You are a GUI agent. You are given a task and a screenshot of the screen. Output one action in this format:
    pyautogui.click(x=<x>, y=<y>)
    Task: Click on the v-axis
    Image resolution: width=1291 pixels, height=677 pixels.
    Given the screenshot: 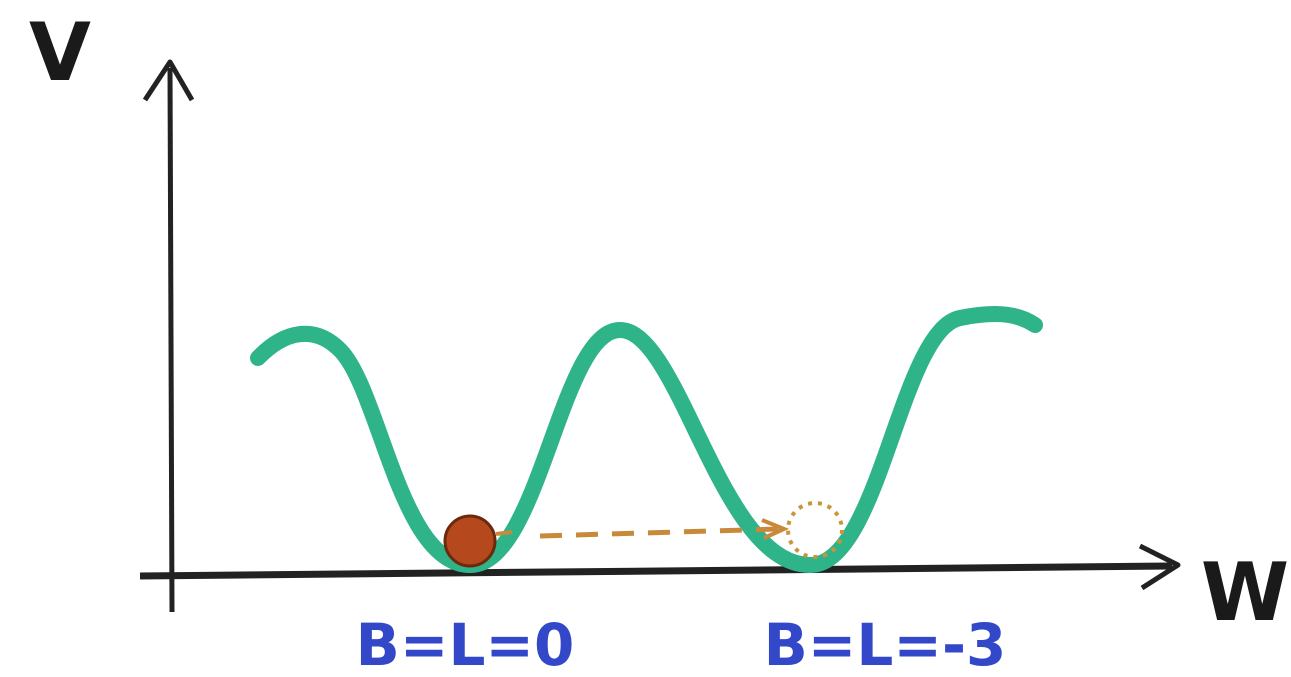 What is the action you would take?
    pyautogui.click(x=171, y=340)
    